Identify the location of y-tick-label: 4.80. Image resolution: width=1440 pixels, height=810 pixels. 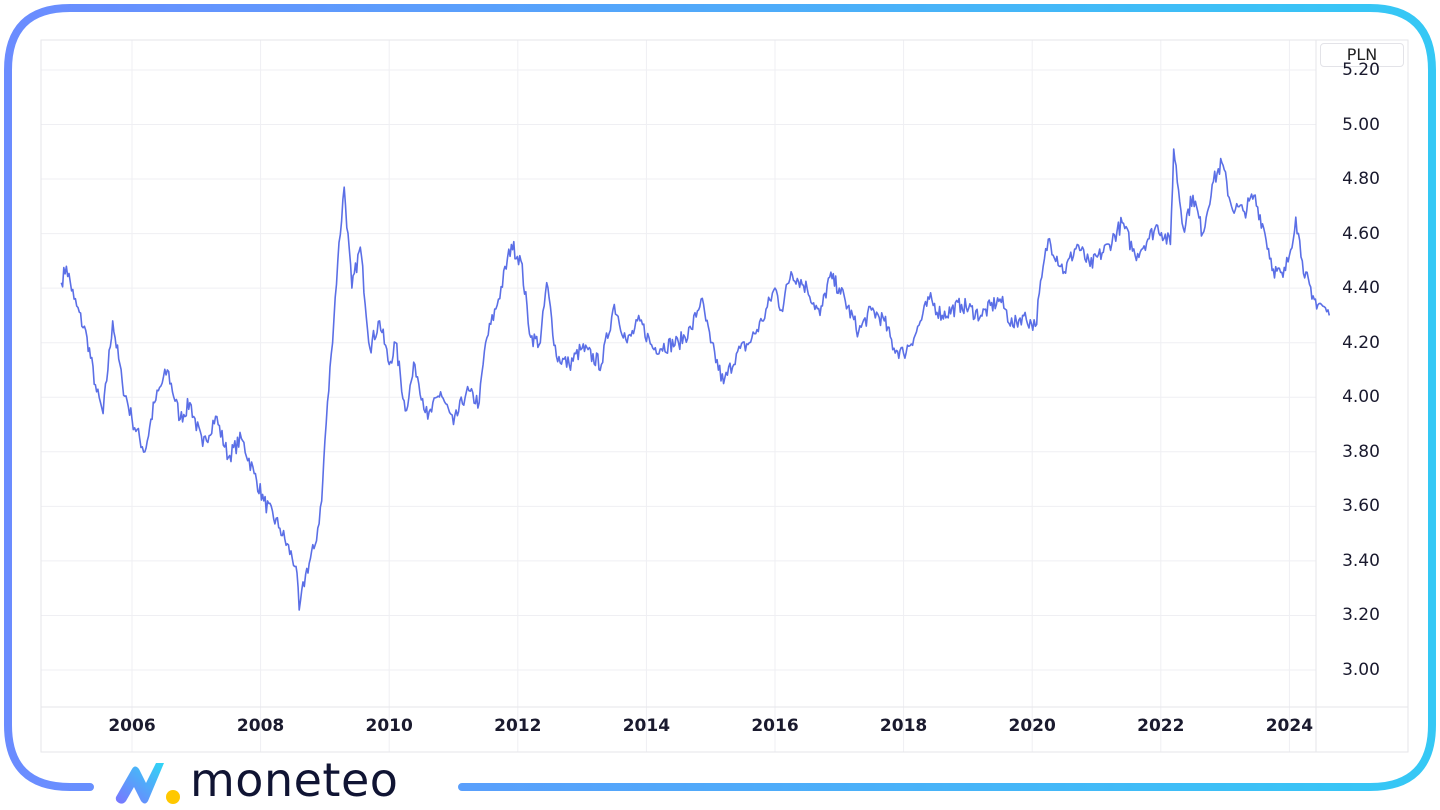
(1361, 179).